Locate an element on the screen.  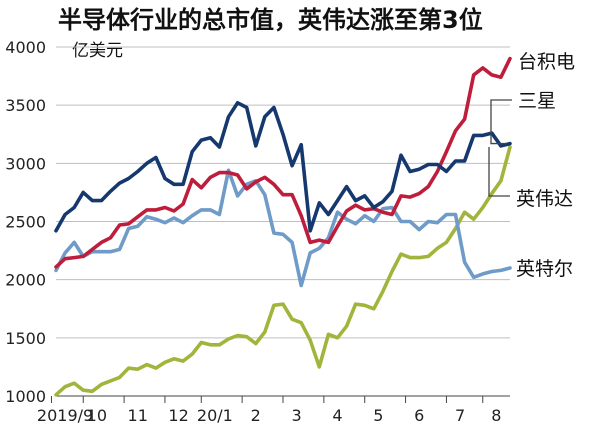
x-tick-label: 12 is located at coordinates (178, 415).